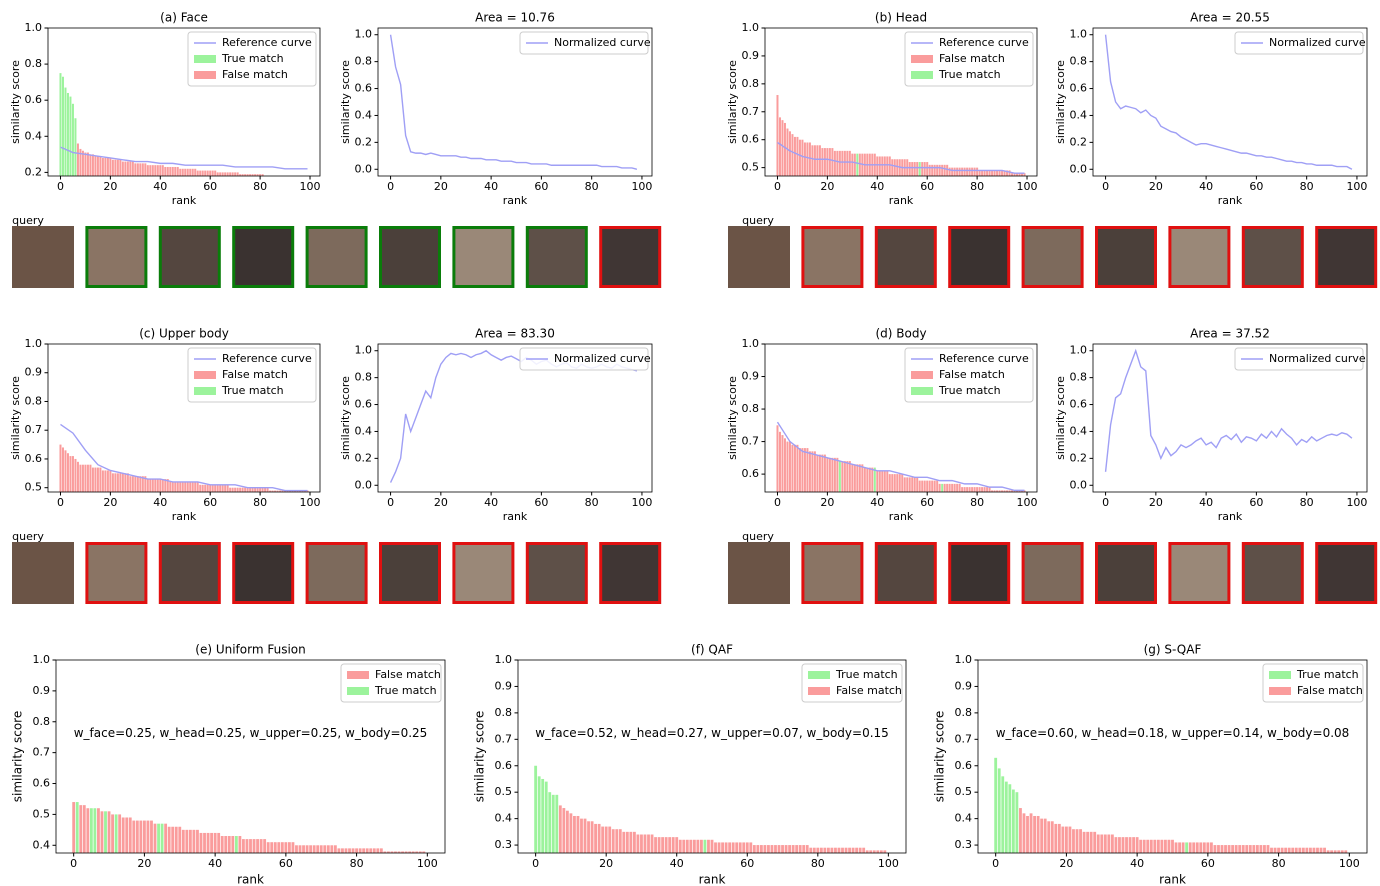 The width and height of the screenshot is (1380, 886). Describe the element at coordinates (922, 75) in the screenshot. I see `legend-swatch` at that location.